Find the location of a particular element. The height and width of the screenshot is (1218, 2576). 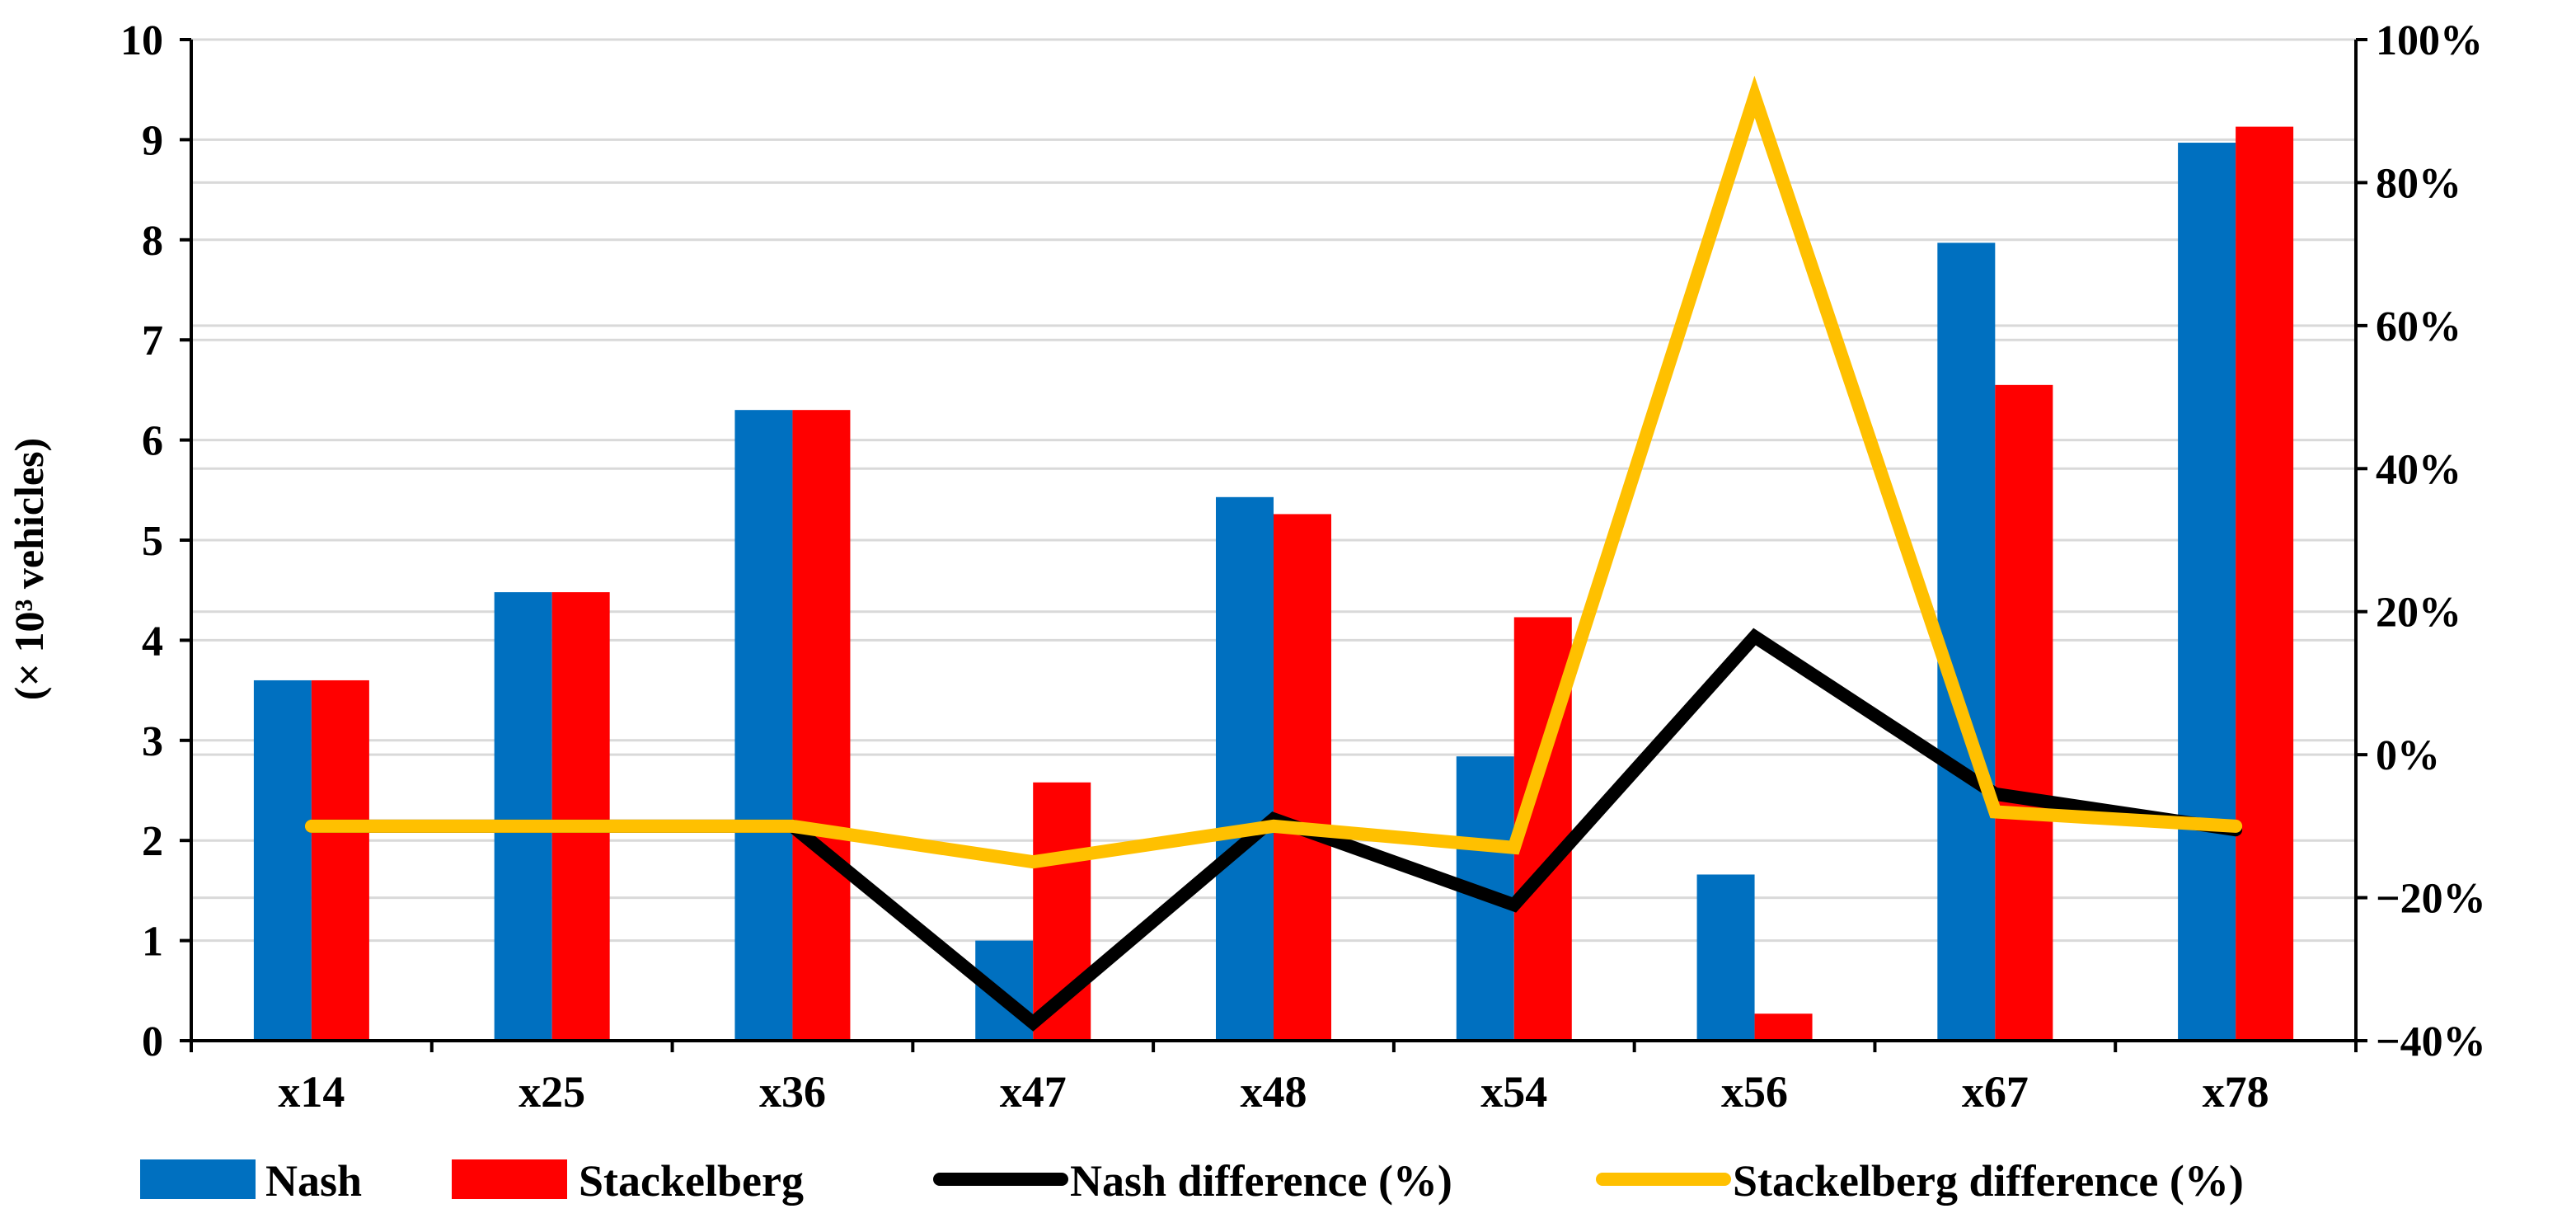

y-tick-label: 10 is located at coordinates (142, 40).